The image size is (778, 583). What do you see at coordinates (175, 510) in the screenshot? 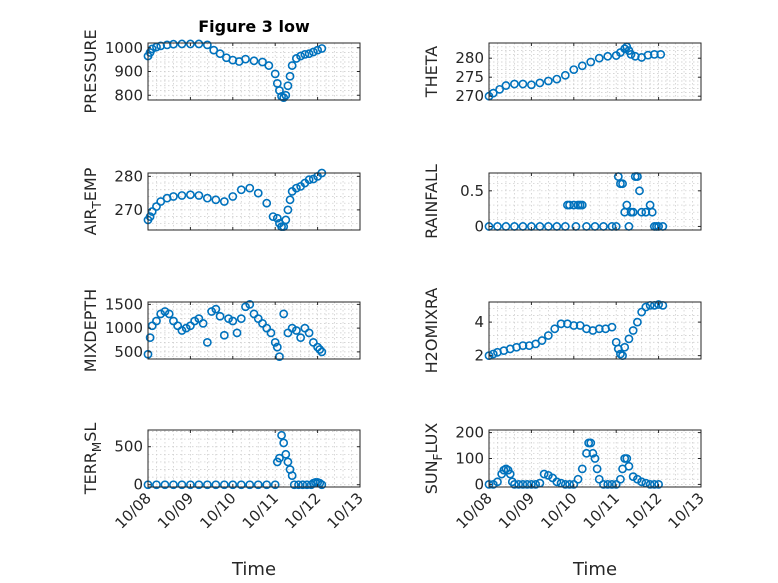
I see `x-tick-label: 10/09` at bounding box center [175, 510].